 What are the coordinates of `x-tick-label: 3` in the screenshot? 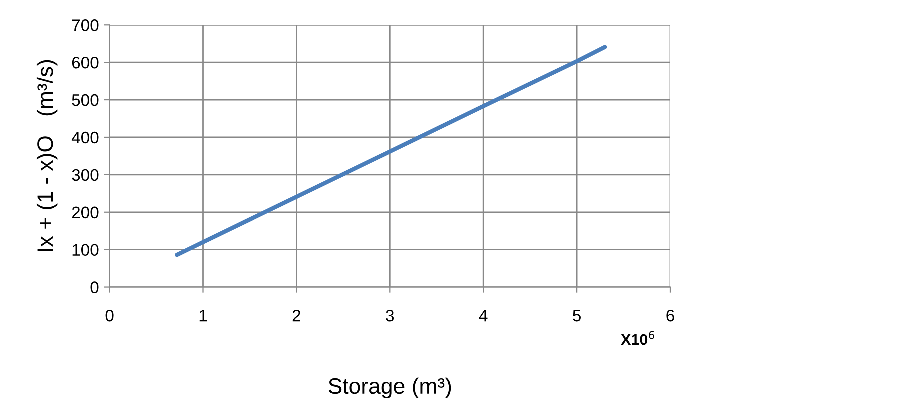 It's located at (390, 316).